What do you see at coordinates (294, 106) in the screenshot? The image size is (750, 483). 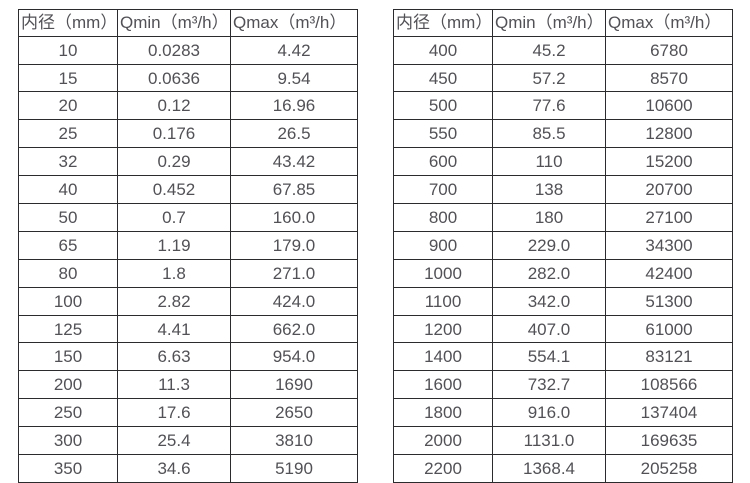 I see `data-cell: 16.96` at bounding box center [294, 106].